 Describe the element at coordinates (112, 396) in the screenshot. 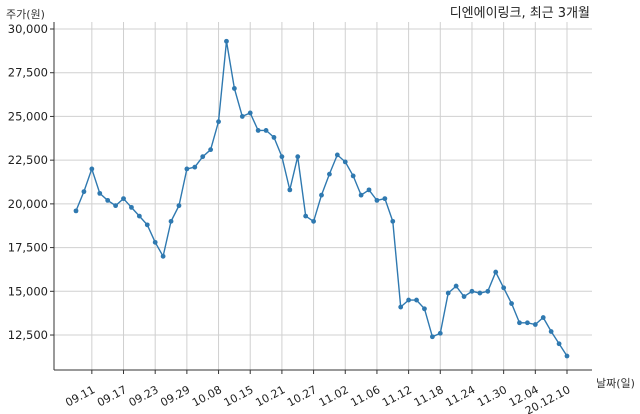

I see `x-tick-label: 09.17` at that location.